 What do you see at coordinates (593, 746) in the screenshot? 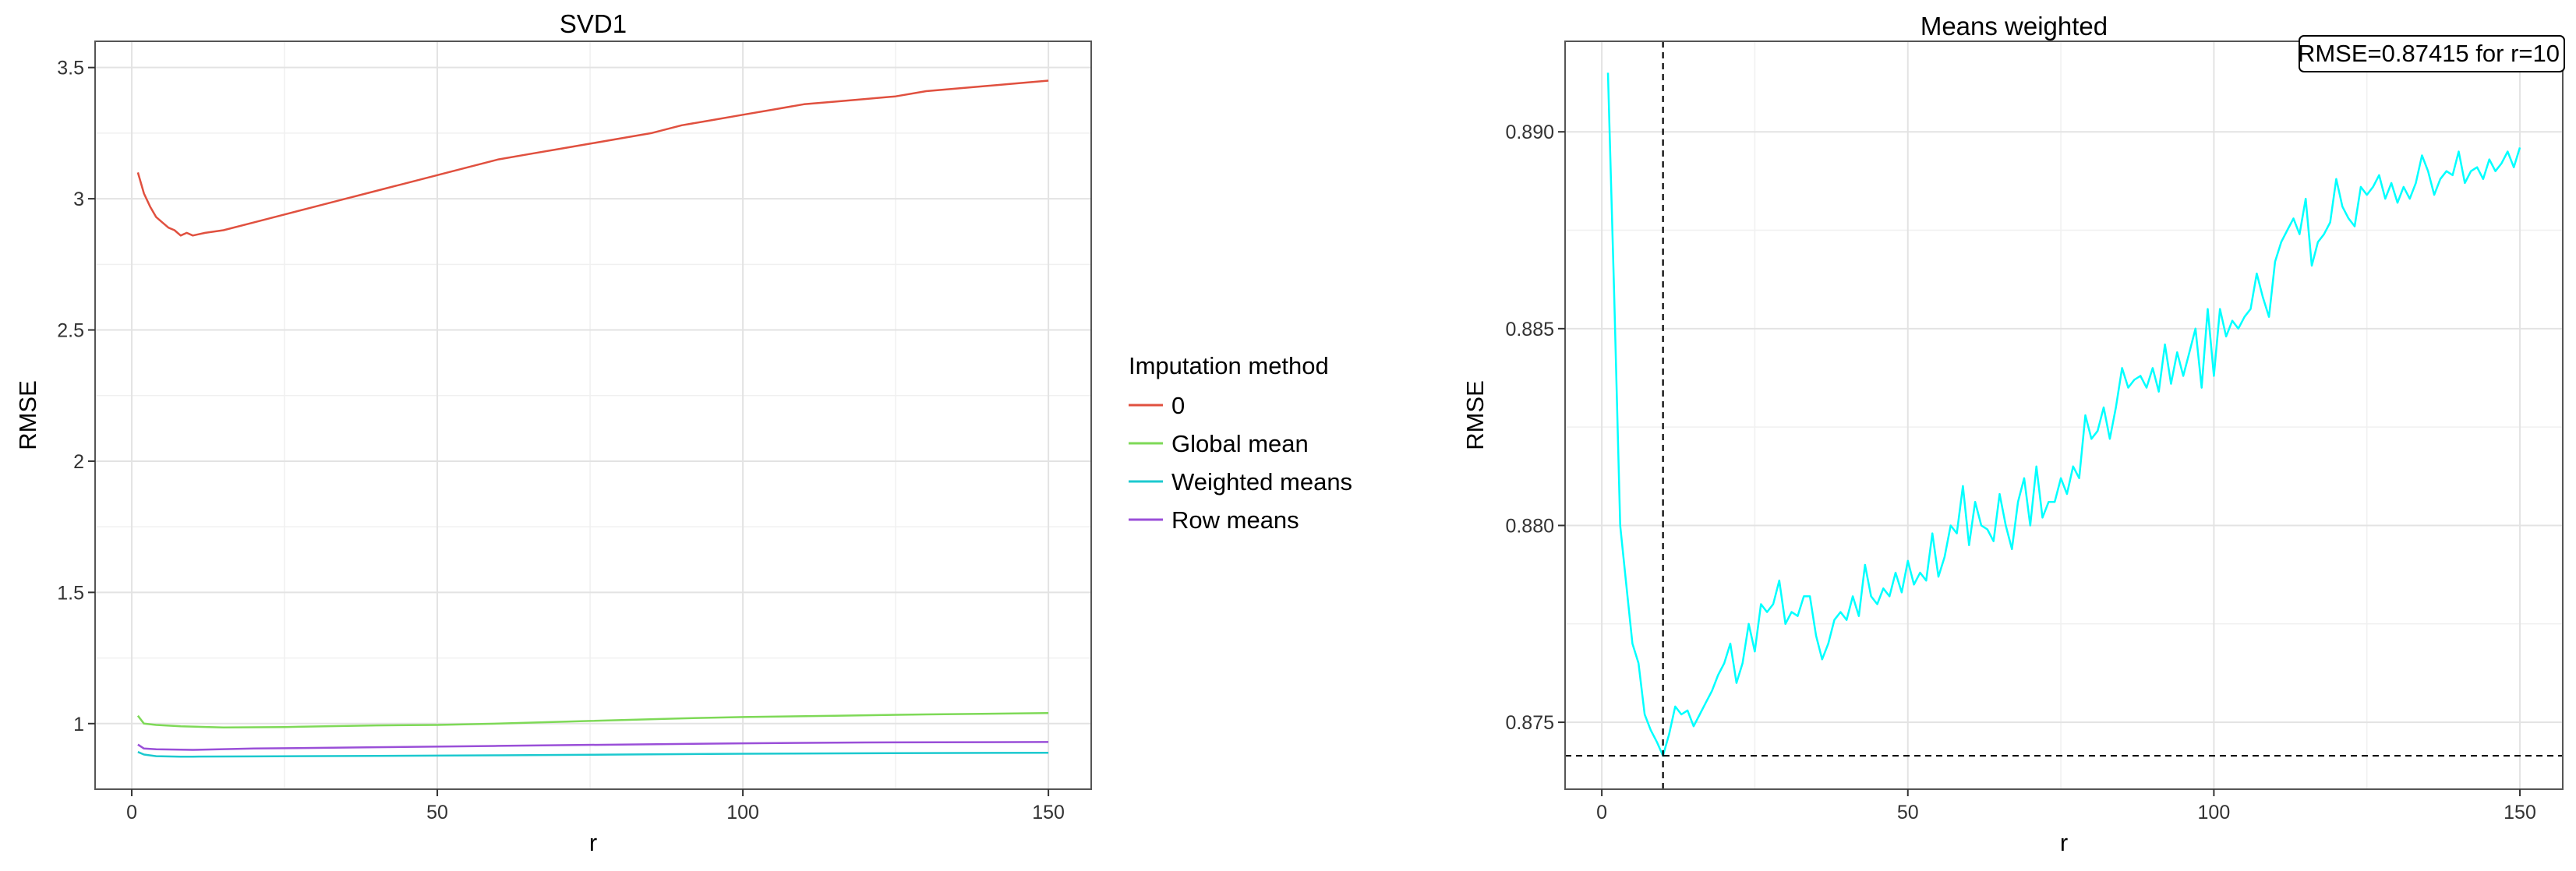
I see `series-line-row-means` at bounding box center [593, 746].